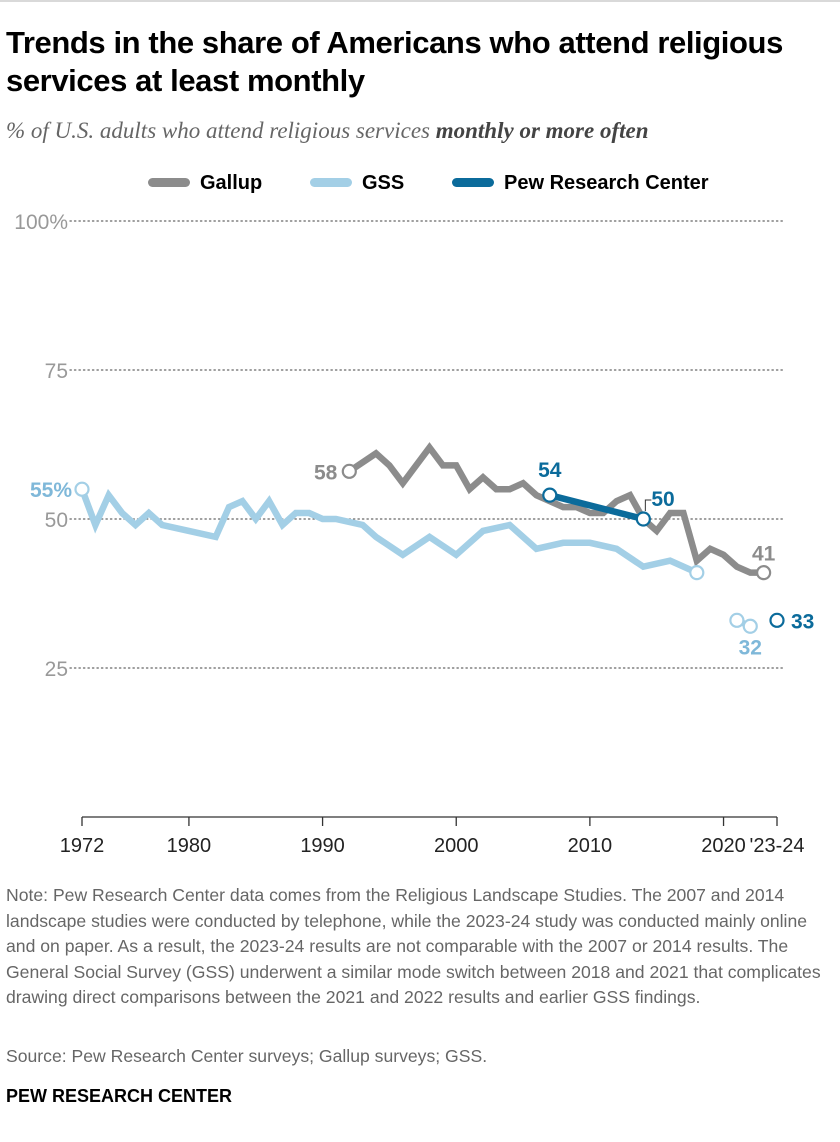 The image size is (840, 1142). Describe the element at coordinates (326, 472) in the screenshot. I see `data-label: 58` at that location.